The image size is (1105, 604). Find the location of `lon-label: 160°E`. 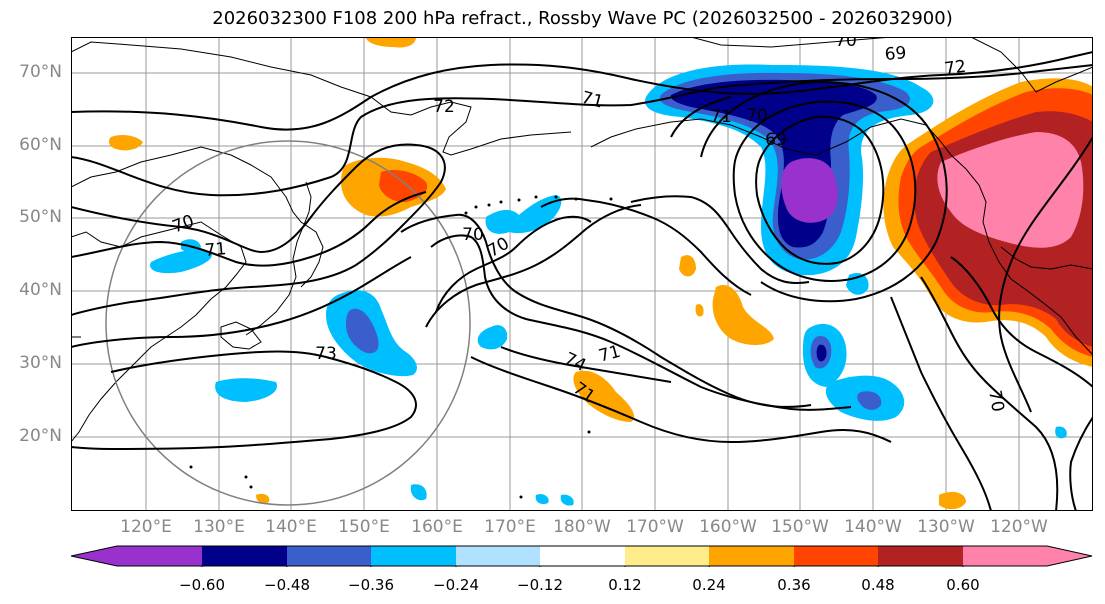

lon-label: 160°E is located at coordinates (437, 527).